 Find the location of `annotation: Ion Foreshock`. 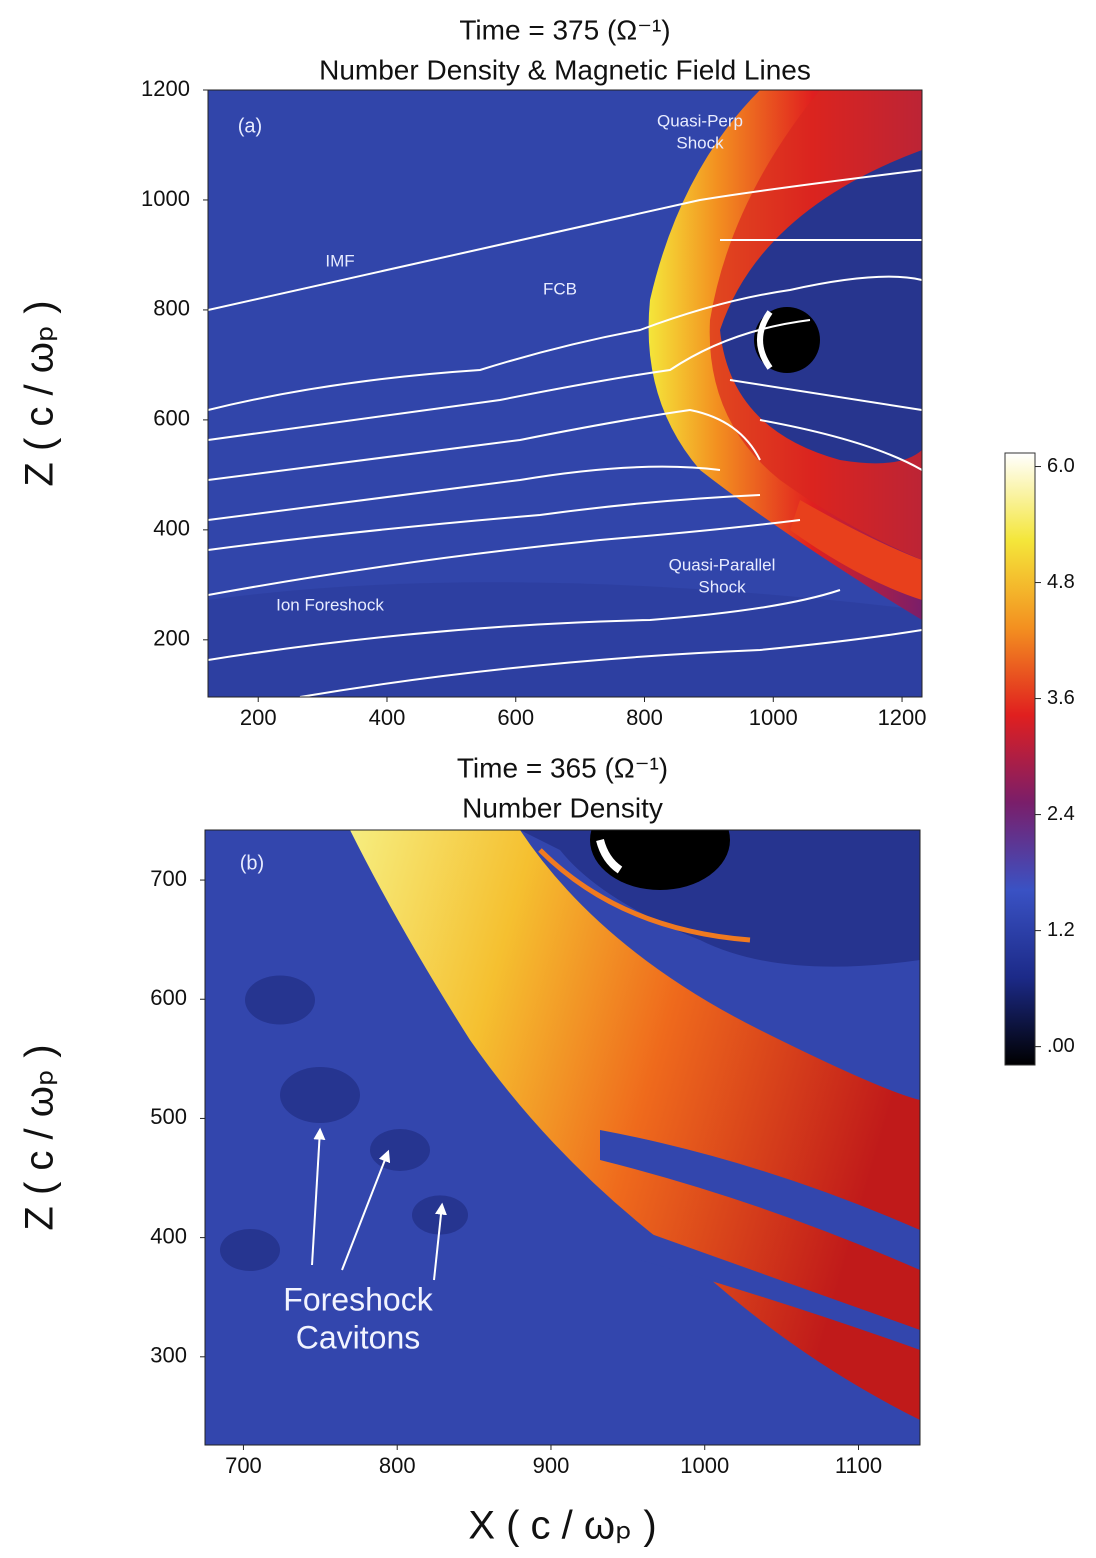

annotation: Ion Foreshock is located at coordinates (330, 604).